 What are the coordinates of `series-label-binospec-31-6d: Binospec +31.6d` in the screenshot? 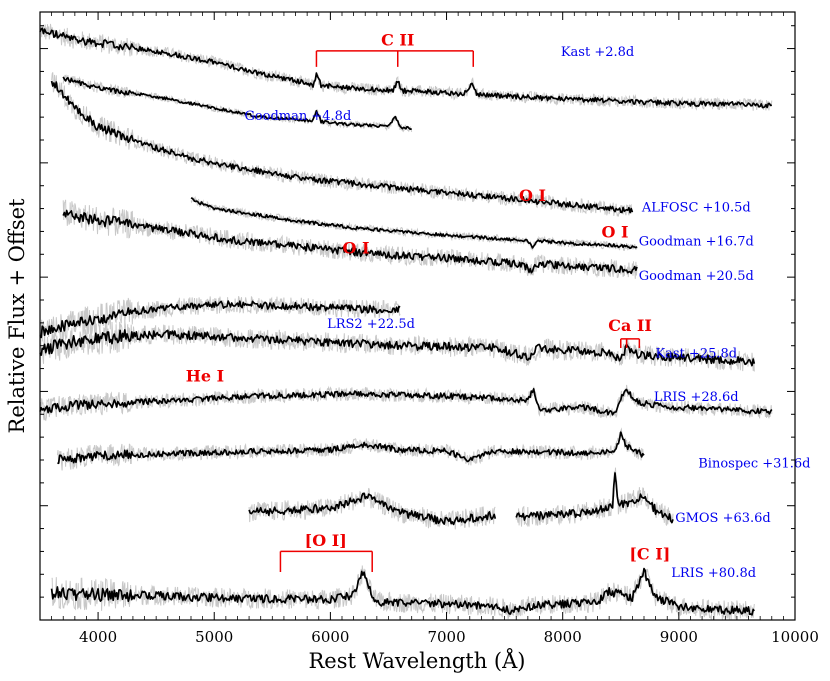 It's located at (754, 463).